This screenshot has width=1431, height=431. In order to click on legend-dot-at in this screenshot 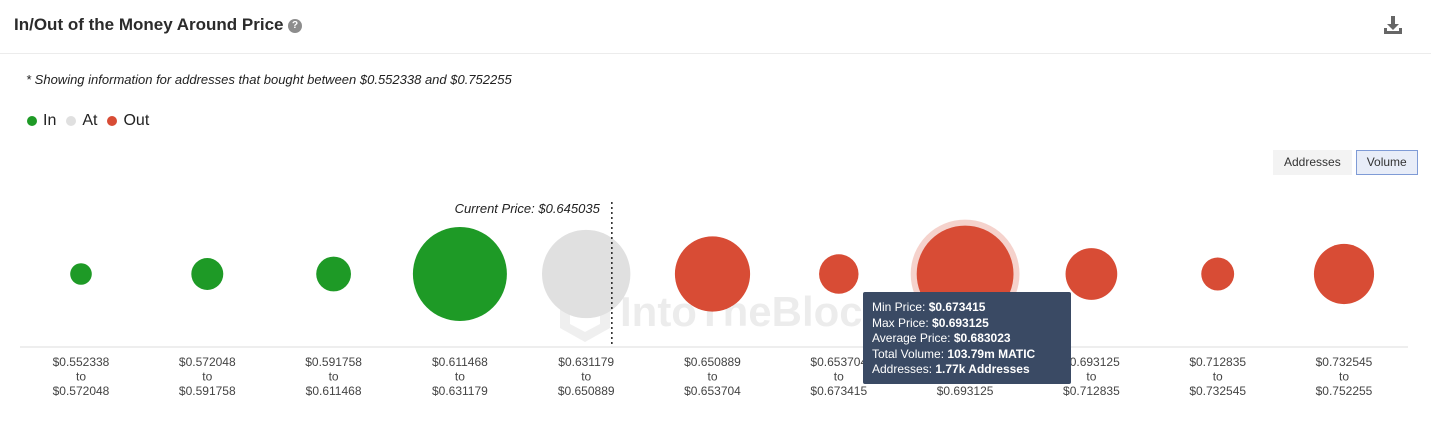, I will do `click(71, 121)`.